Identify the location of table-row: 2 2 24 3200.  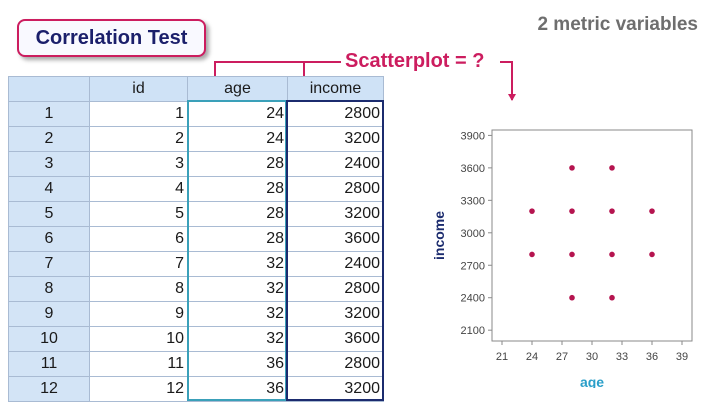
(196, 139).